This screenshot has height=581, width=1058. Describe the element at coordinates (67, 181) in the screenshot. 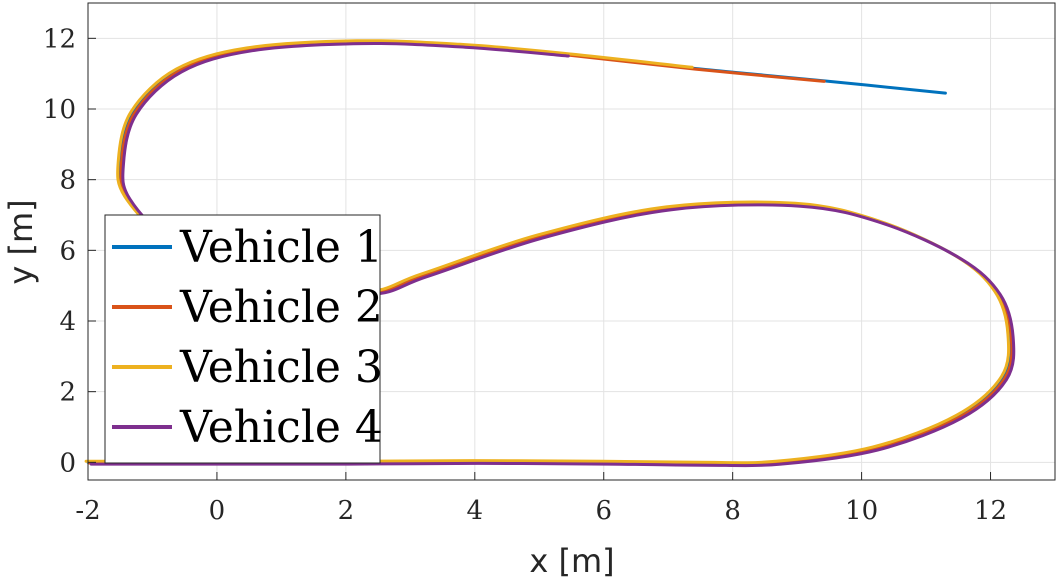

I see `y-tick-label: 8` at that location.